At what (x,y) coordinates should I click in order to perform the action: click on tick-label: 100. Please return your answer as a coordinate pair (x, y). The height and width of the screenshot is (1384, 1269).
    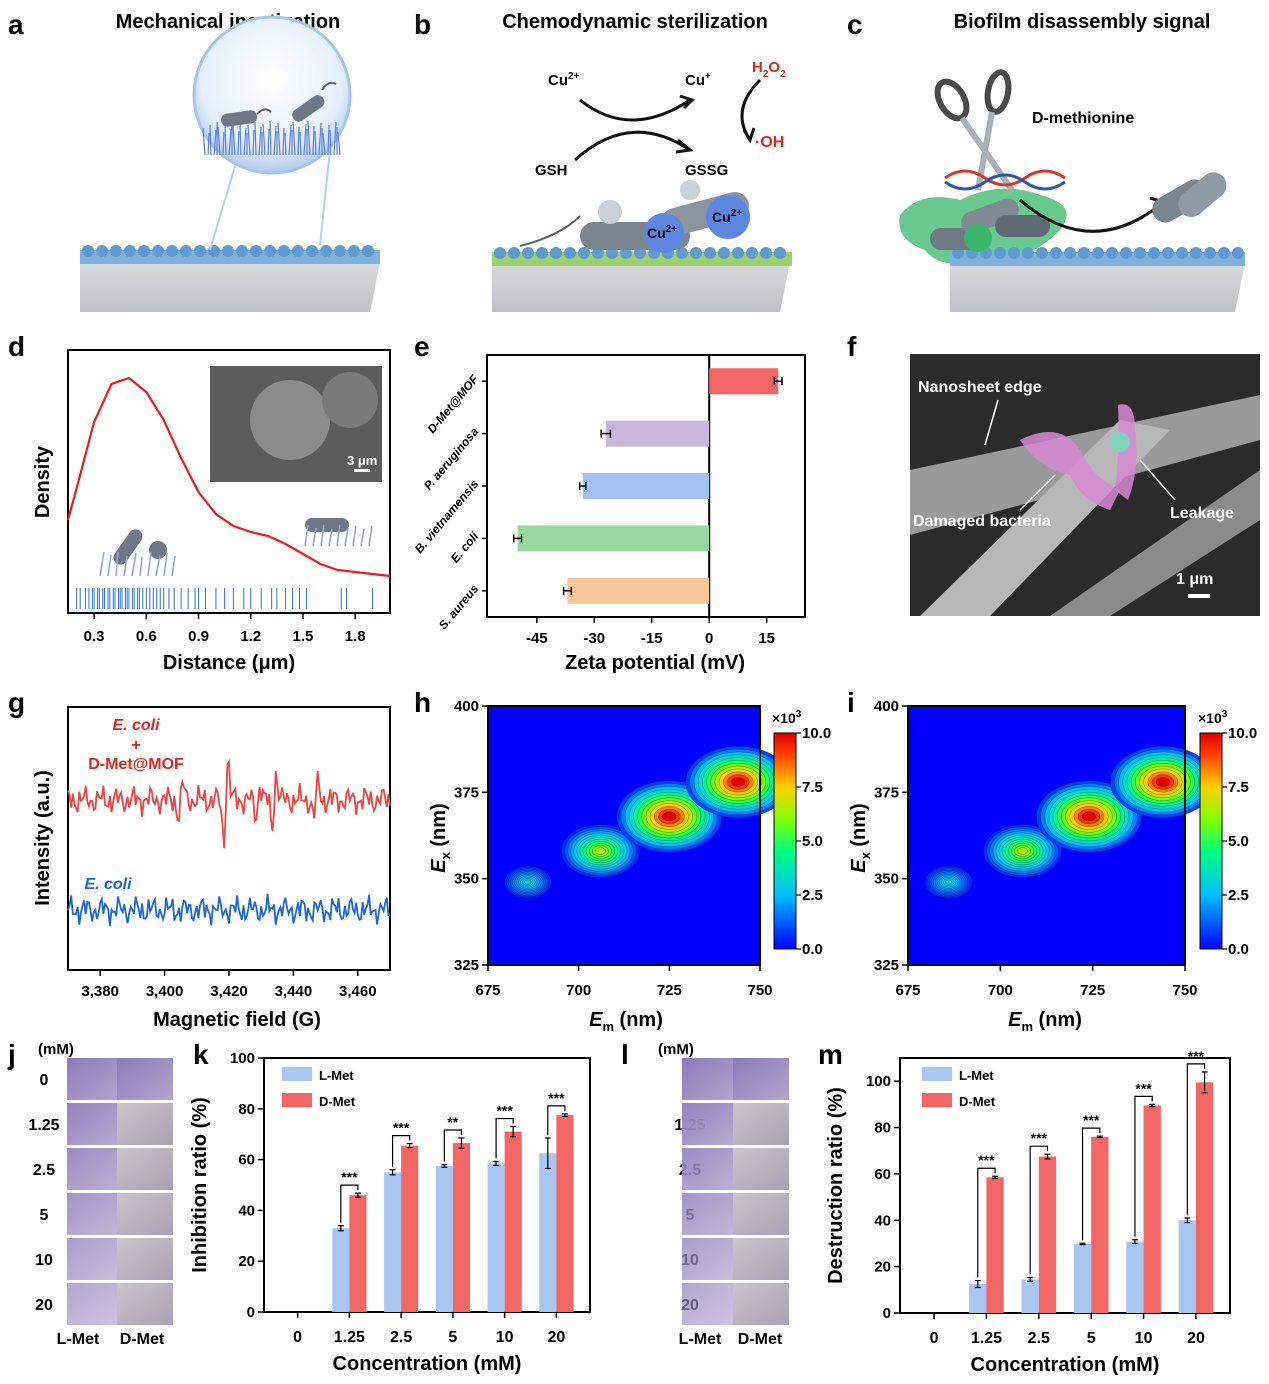
    Looking at the image, I should click on (878, 1081).